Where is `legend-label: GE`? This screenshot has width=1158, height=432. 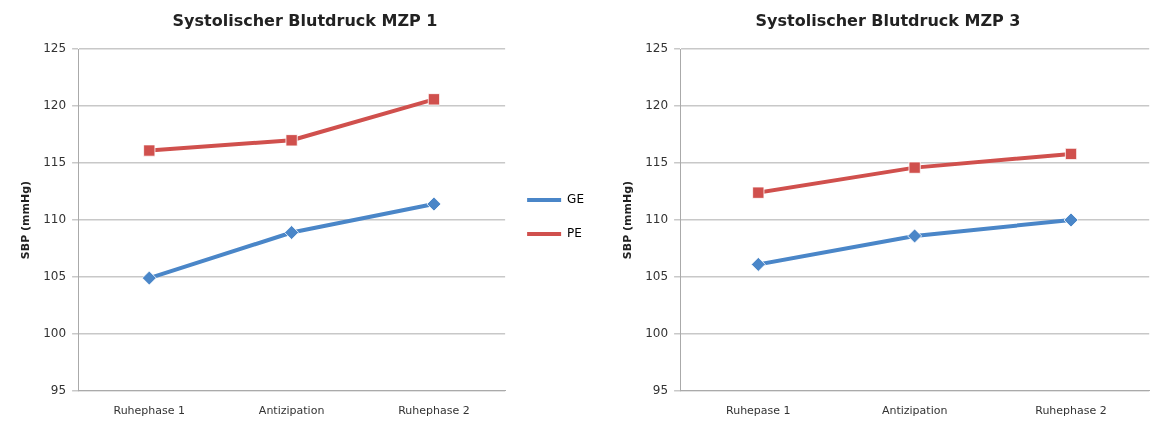
legend-label: GE is located at coordinates (576, 199).